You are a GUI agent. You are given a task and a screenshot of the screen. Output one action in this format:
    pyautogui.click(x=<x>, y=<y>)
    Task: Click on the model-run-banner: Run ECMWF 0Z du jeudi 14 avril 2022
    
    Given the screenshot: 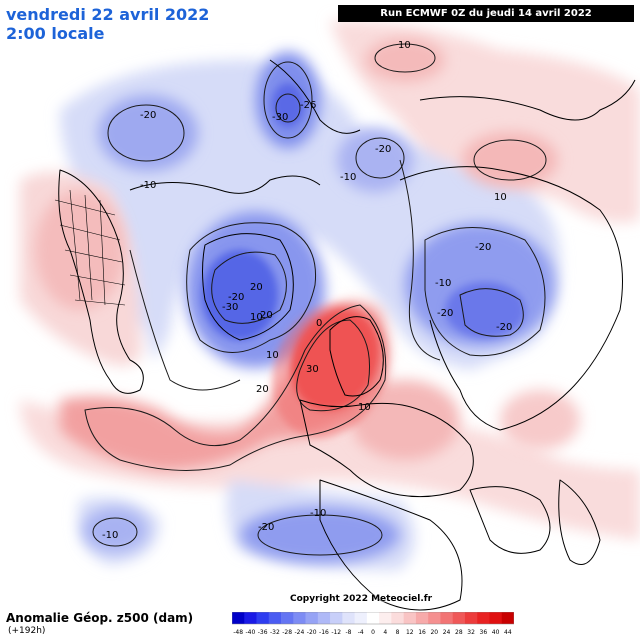 What is the action you would take?
    pyautogui.click(x=486, y=13)
    